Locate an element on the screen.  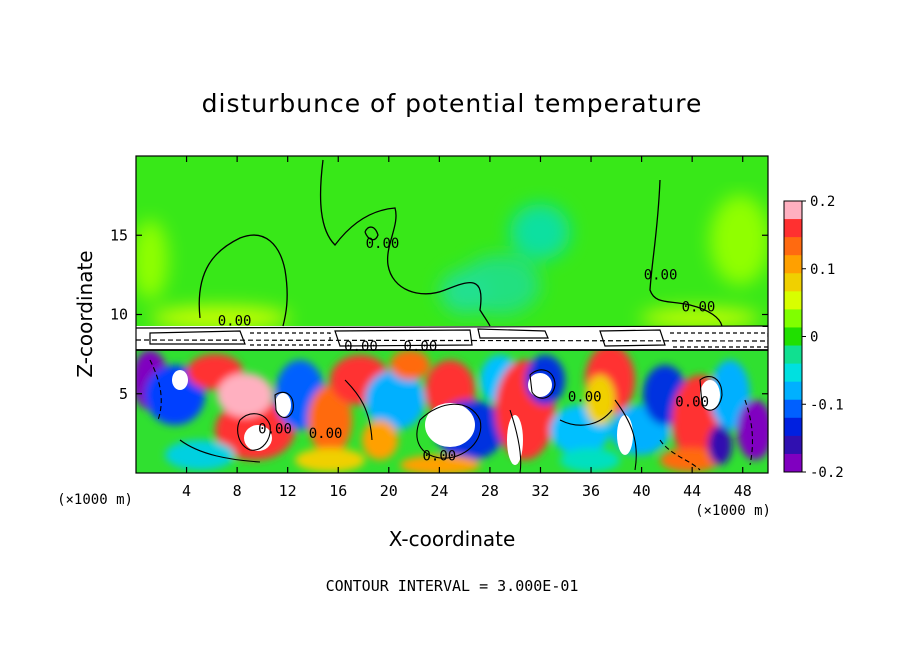
x-tick-label: 4 is located at coordinates (186, 491).